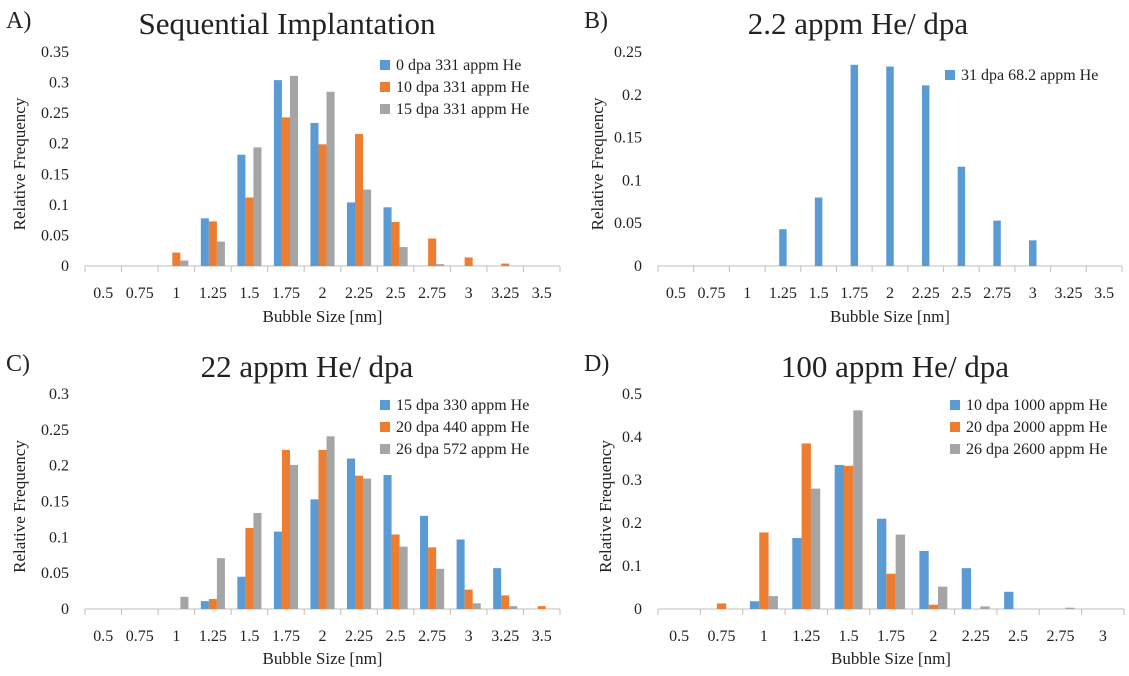 The image size is (1129, 676). Describe the element at coordinates (462, 87) in the screenshot. I see `legend-entry: 10 dpa 331 appm He` at that location.